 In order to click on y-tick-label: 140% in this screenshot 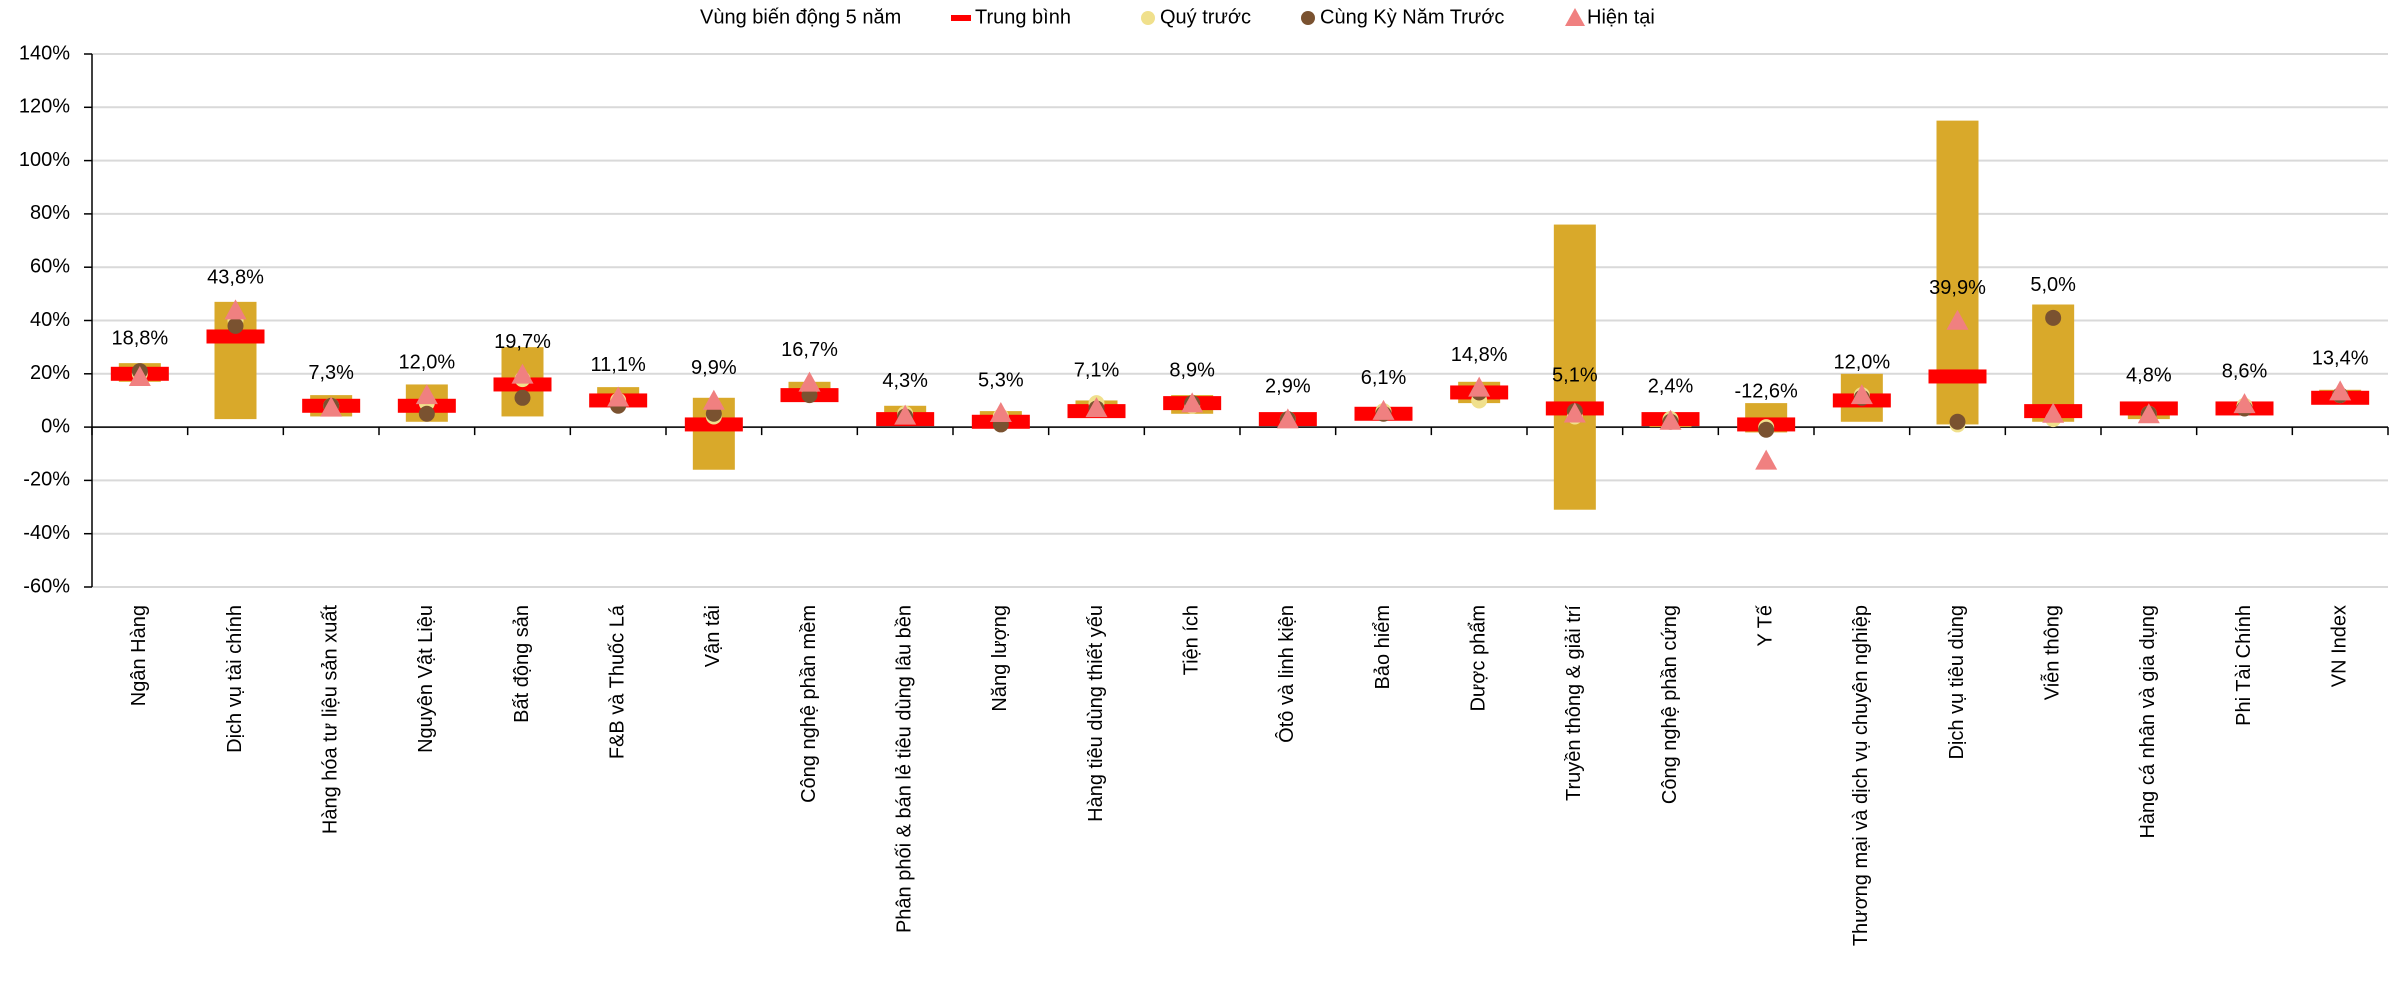, I will do `click(44, 53)`.